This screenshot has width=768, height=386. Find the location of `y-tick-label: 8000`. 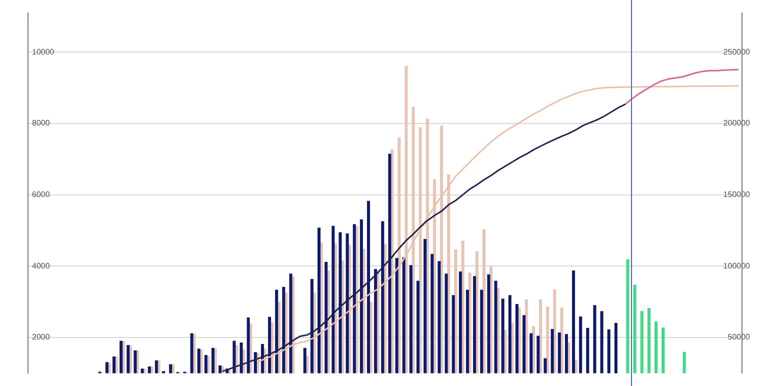

y-tick-label: 8000 is located at coordinates (41, 123).